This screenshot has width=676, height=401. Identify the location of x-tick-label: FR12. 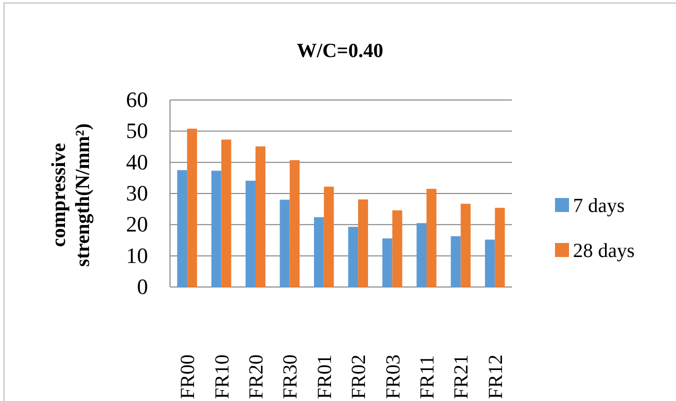
(495, 376).